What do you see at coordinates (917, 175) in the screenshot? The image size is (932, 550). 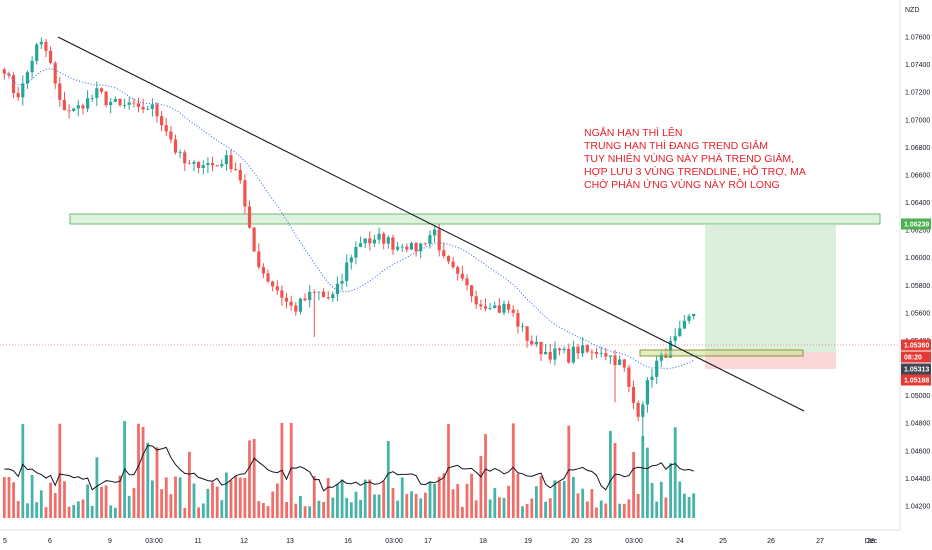 I see `y-tick-label: 1.06600` at bounding box center [917, 175].